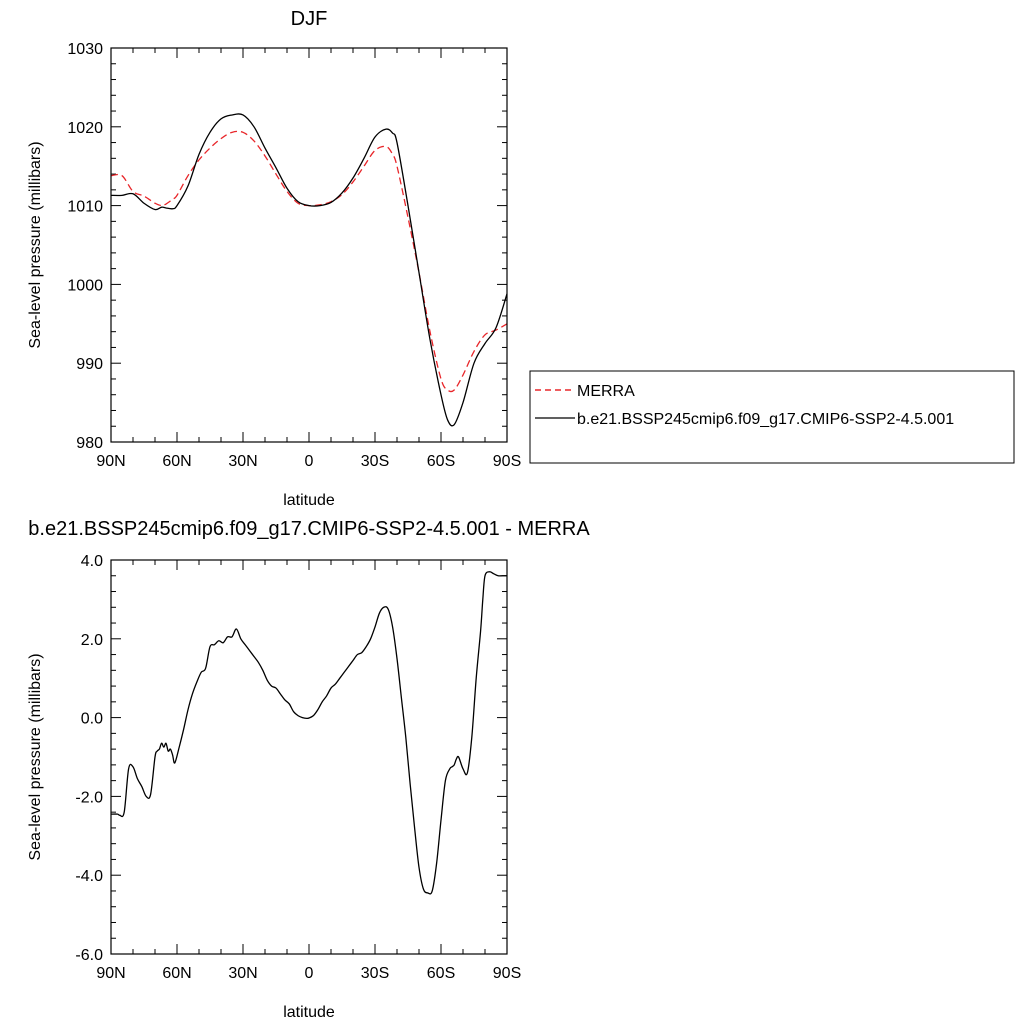 This screenshot has height=1024, width=1024. I want to click on top-x-tick-label: 30S, so click(375, 461).